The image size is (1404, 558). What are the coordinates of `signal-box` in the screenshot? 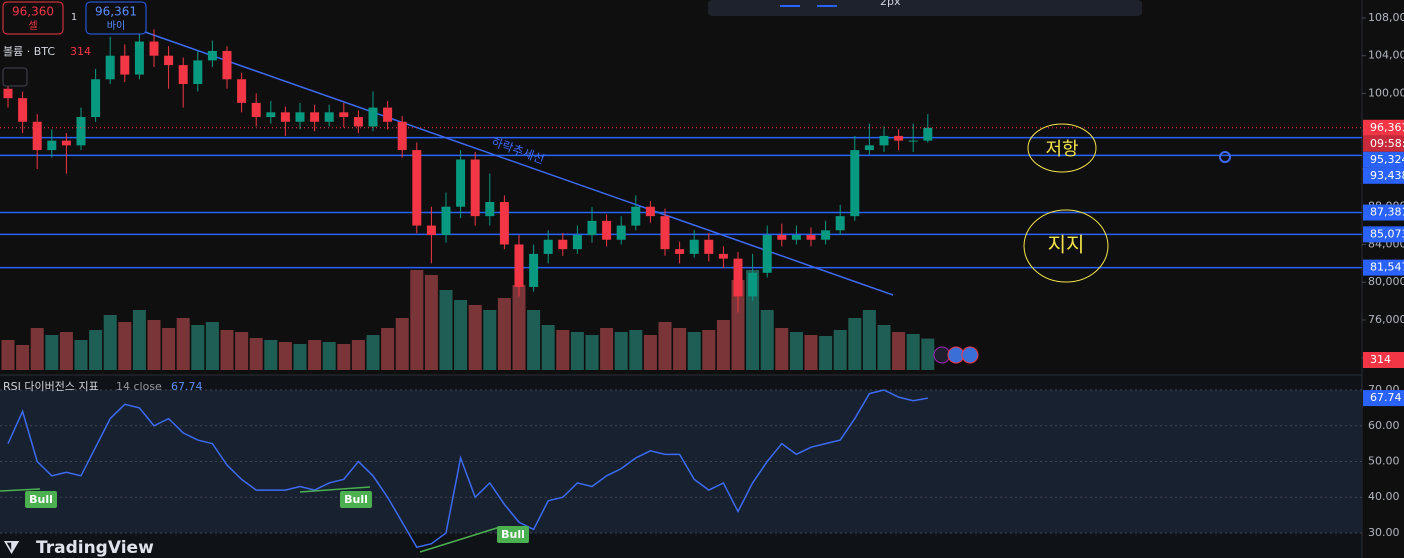 It's located at (356, 499).